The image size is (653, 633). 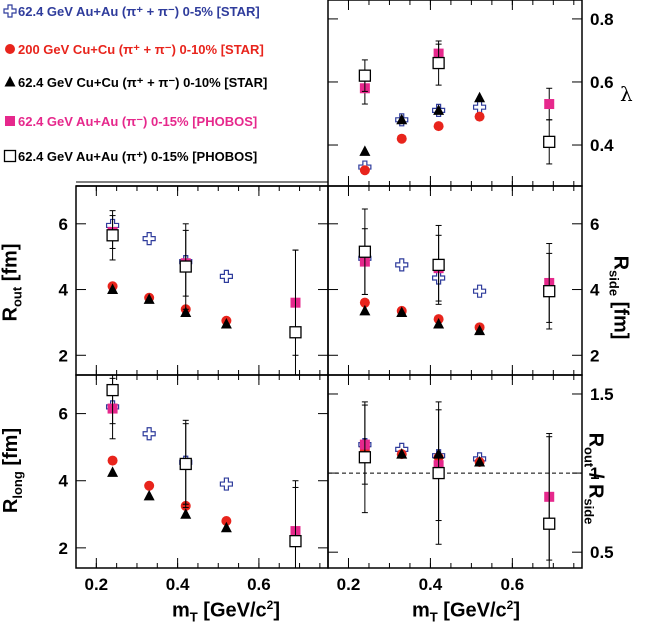 What do you see at coordinates (421, 610) in the screenshot?
I see `xlabel-right-m: m` at bounding box center [421, 610].